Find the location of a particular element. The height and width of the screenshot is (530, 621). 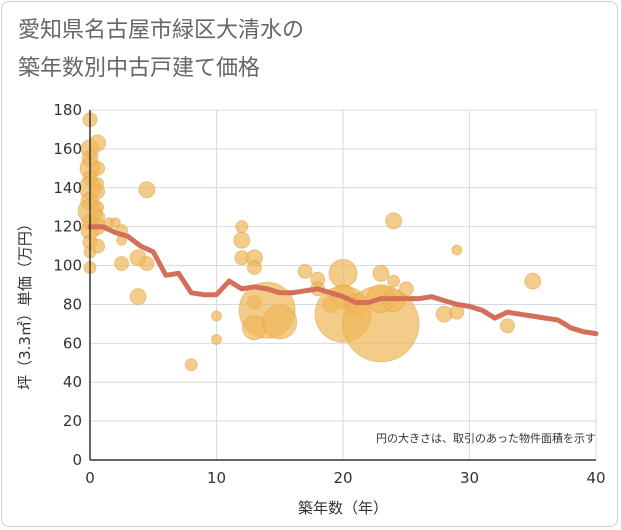

y-tick-label: 60 is located at coordinates (72, 343).